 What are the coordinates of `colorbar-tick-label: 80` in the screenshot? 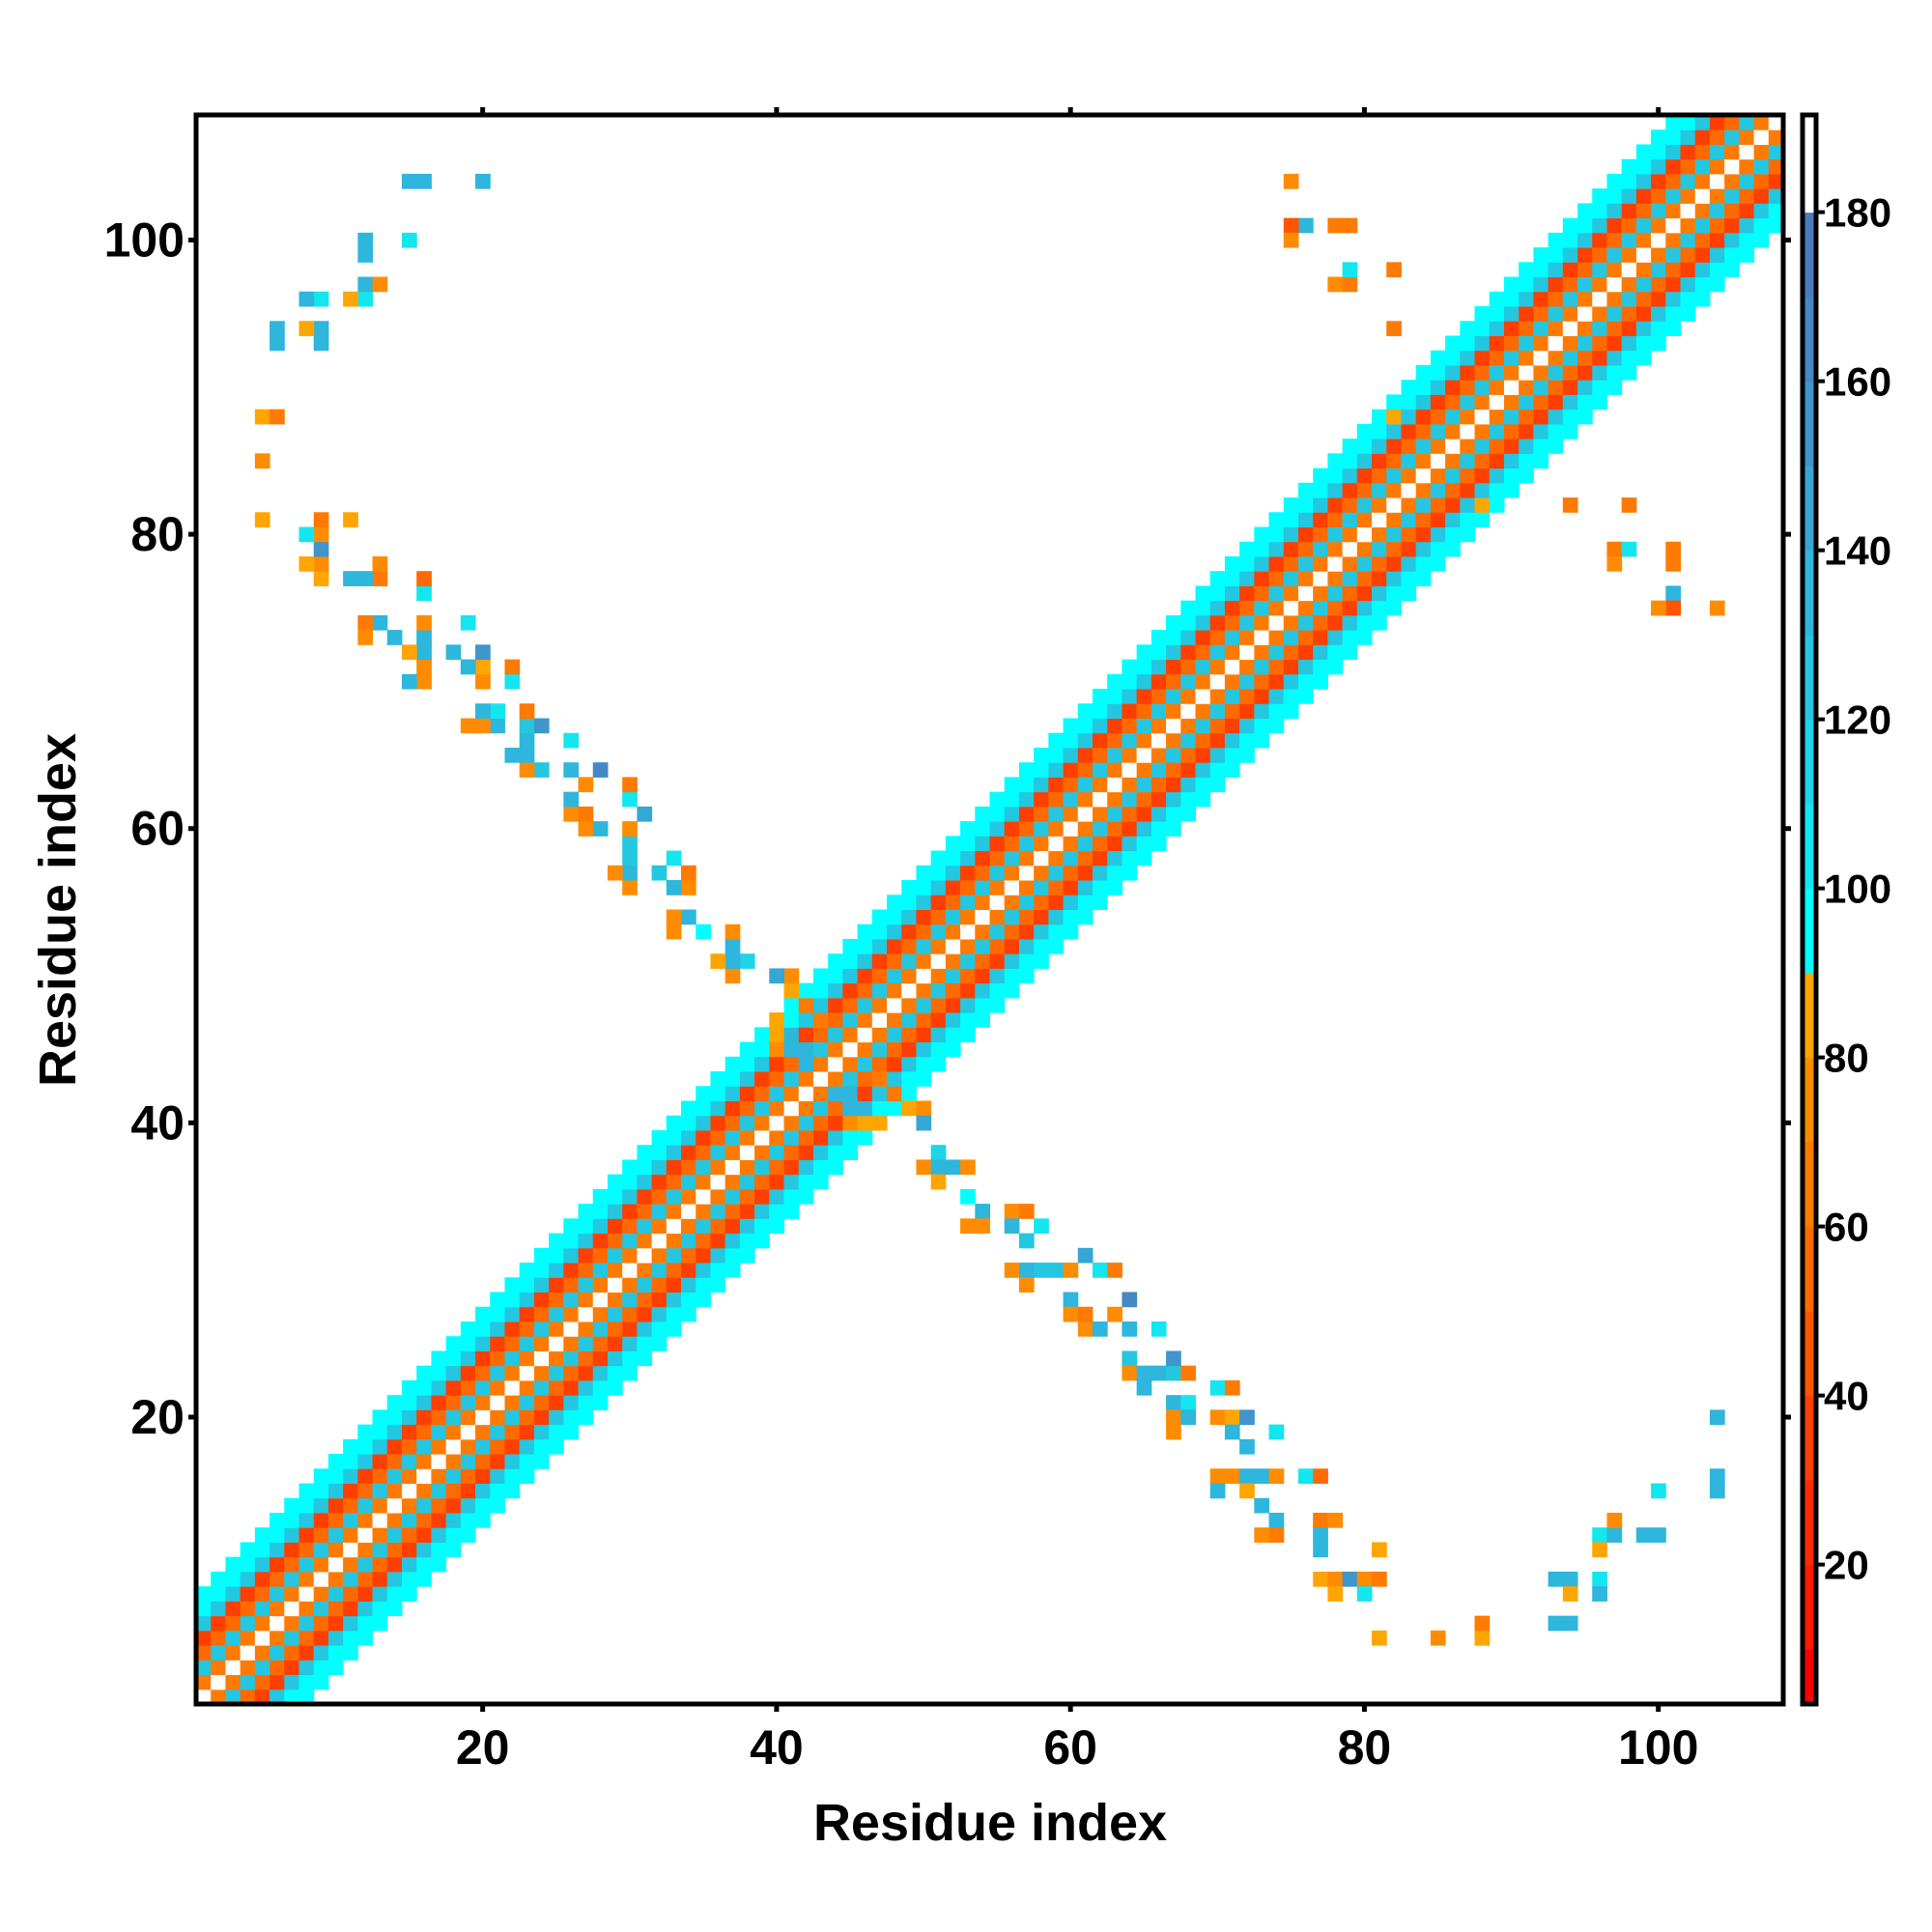 It's located at (1846, 1058).